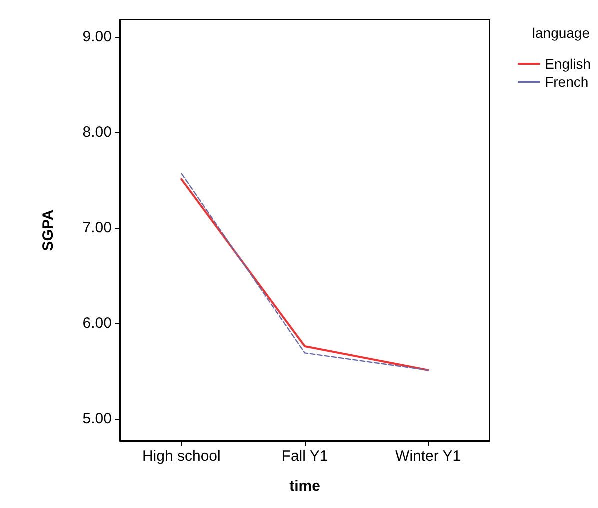  Describe the element at coordinates (305, 486) in the screenshot. I see `x-axis-title: time` at that location.